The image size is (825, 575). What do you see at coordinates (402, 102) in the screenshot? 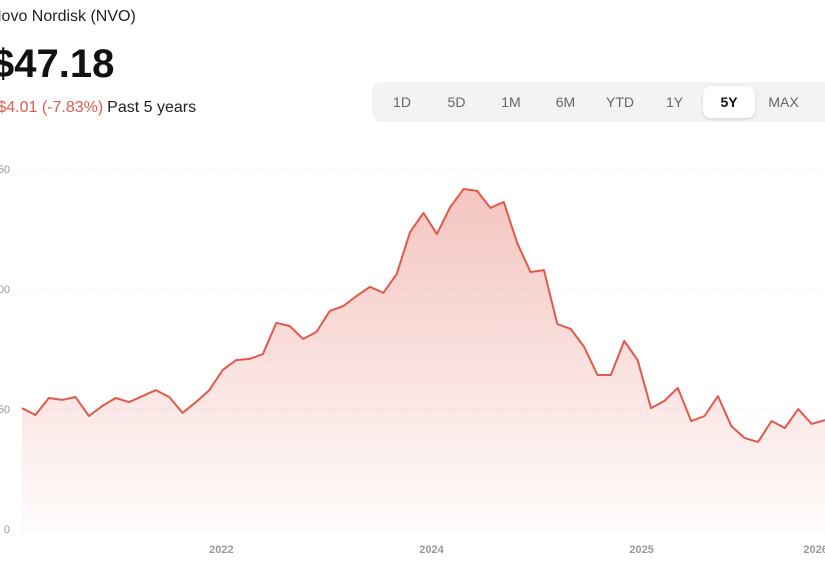
I see `range-button: 1D` at bounding box center [402, 102].